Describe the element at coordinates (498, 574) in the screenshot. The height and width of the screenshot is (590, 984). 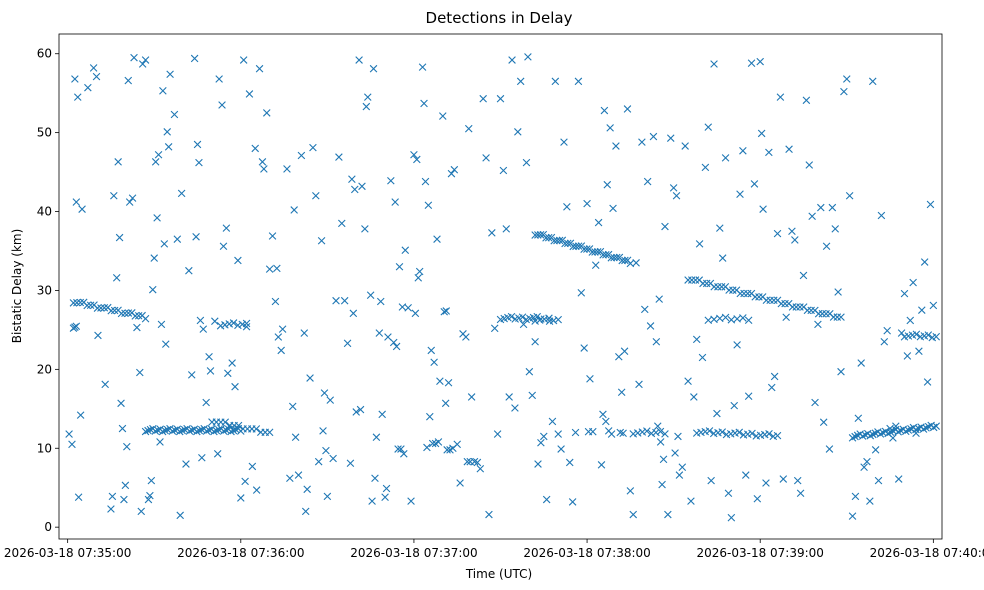
I see `x-axis-label: Time (UTC)` at that location.